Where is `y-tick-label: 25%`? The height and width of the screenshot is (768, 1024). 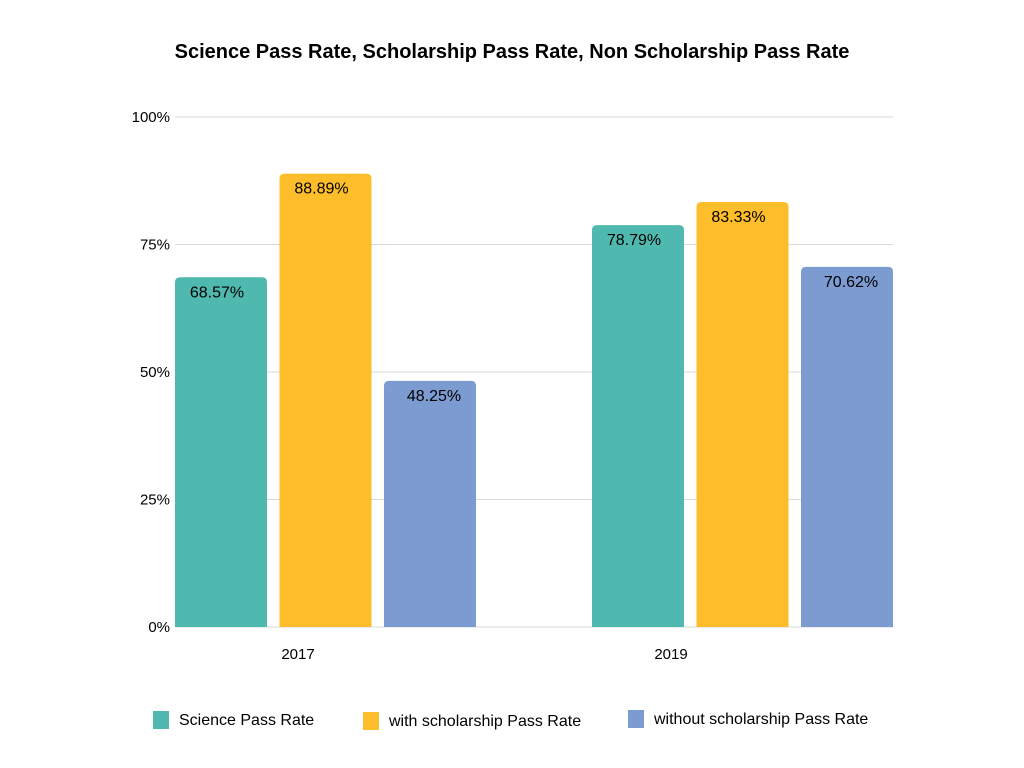 y-tick-label: 25% is located at coordinates (155, 500).